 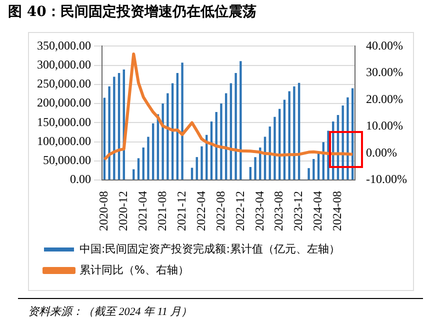 I want to click on y-tick-label: 350,000.00, so click(x=64, y=45).